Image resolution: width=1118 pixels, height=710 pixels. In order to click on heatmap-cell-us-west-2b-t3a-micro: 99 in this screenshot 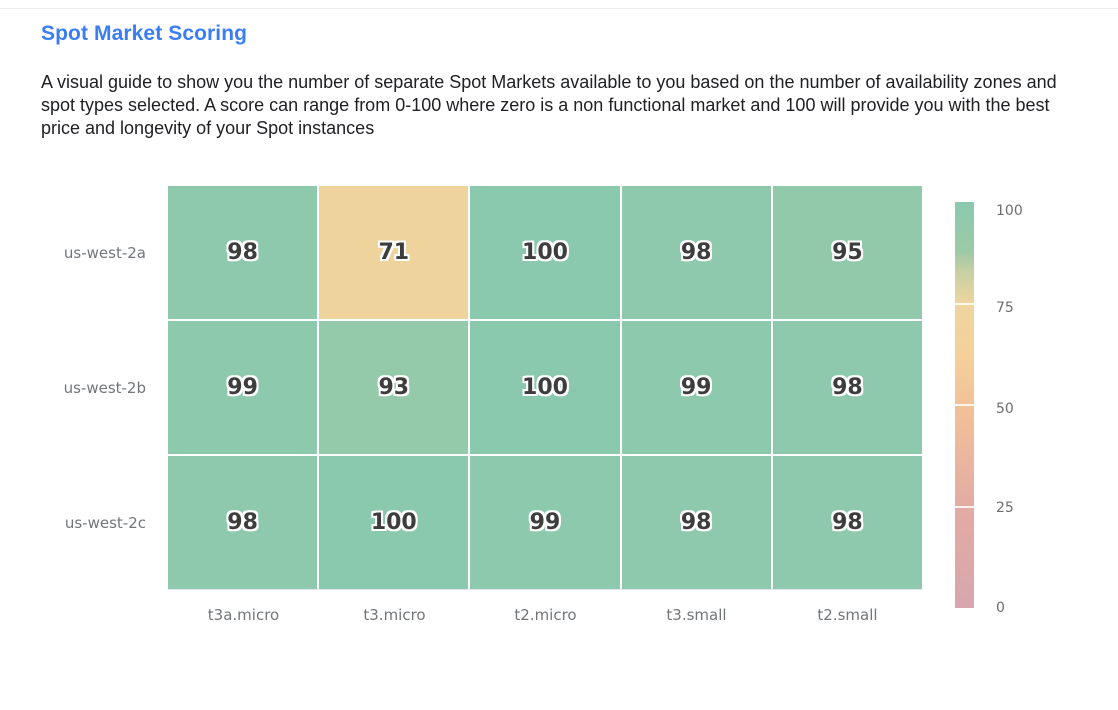, I will do `click(243, 387)`.